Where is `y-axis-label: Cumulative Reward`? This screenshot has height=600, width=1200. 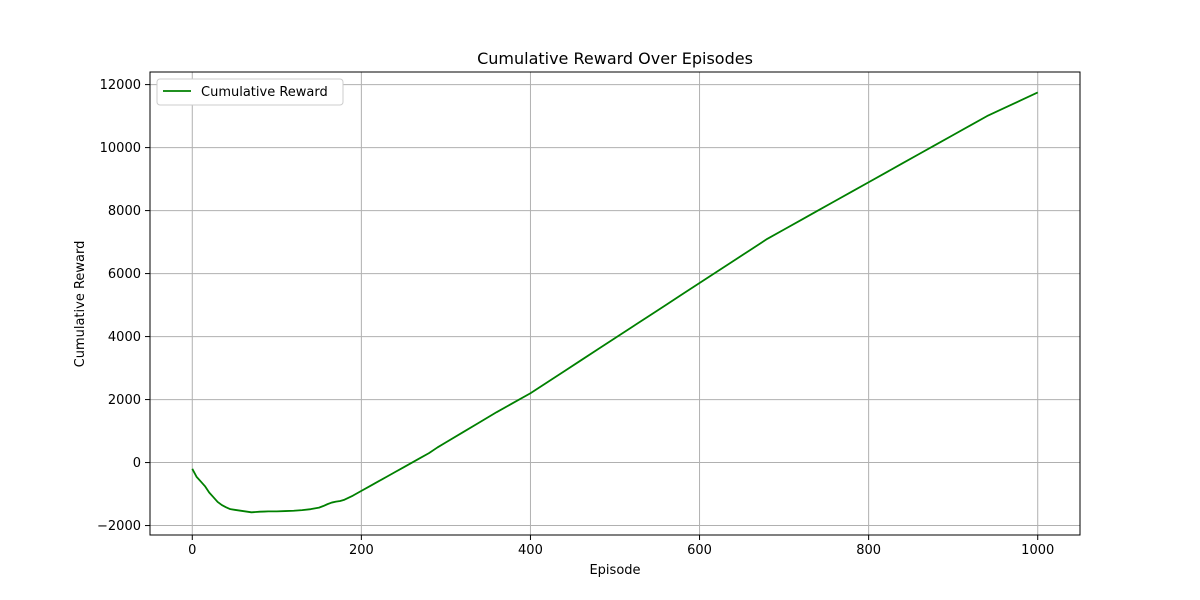 y-axis-label: Cumulative Reward is located at coordinates (80, 304).